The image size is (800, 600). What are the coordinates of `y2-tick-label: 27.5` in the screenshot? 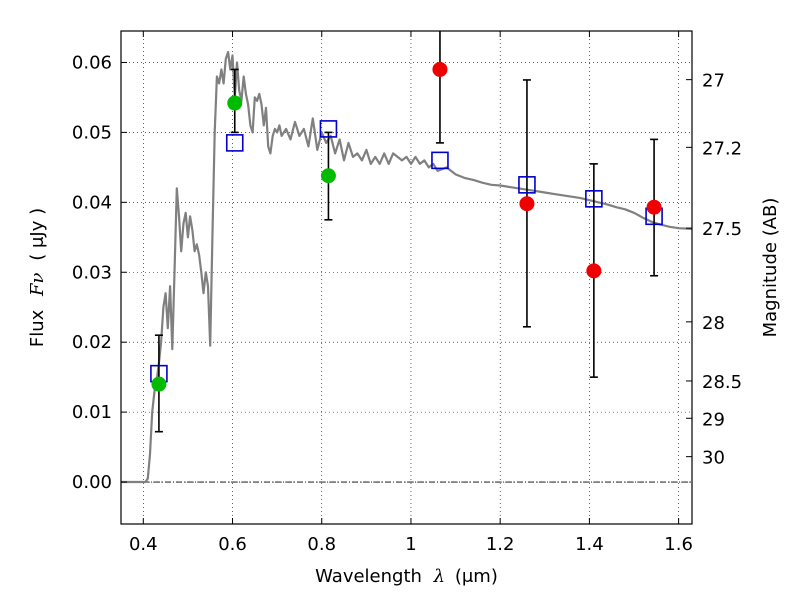 It's located at (722, 229).